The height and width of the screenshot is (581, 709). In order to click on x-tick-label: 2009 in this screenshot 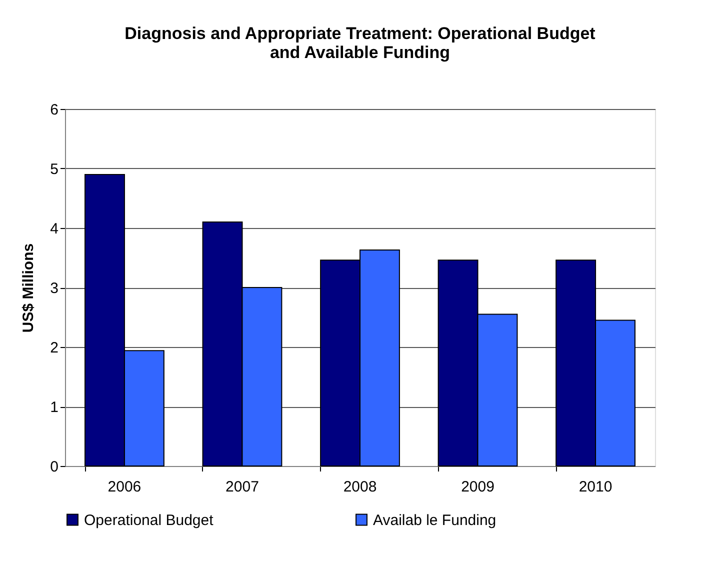, I will do `click(477, 487)`.